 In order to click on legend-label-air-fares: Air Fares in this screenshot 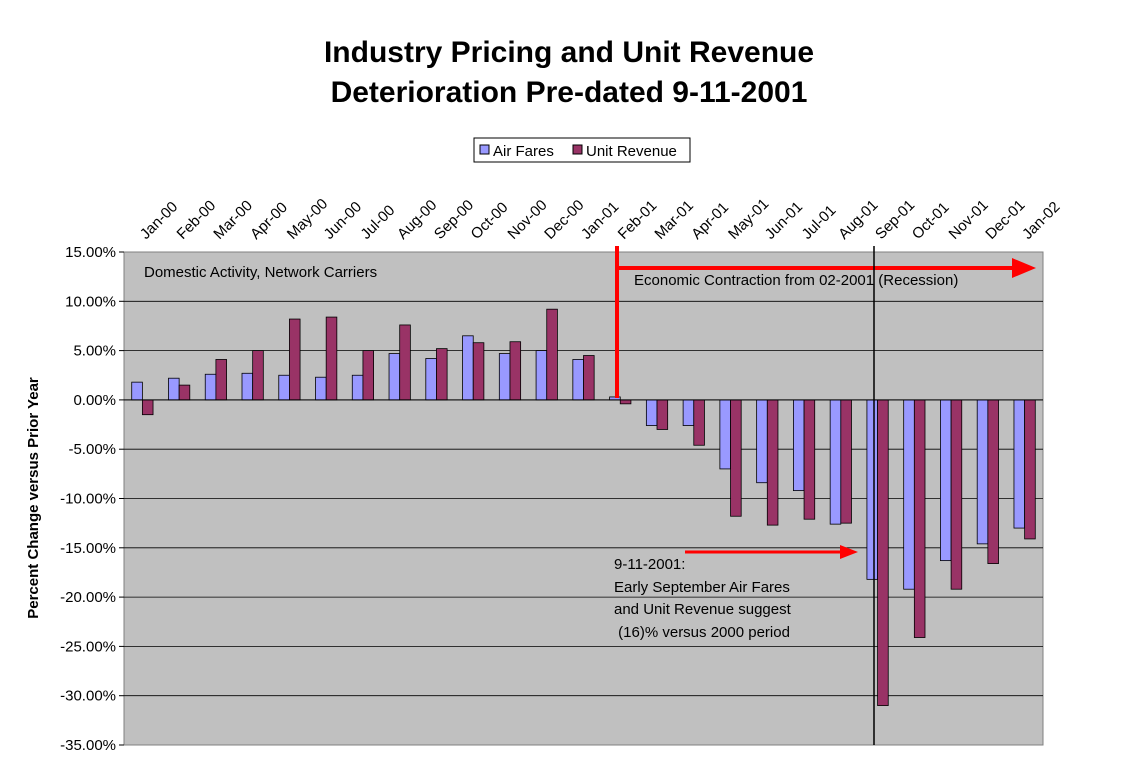, I will do `click(523, 151)`.